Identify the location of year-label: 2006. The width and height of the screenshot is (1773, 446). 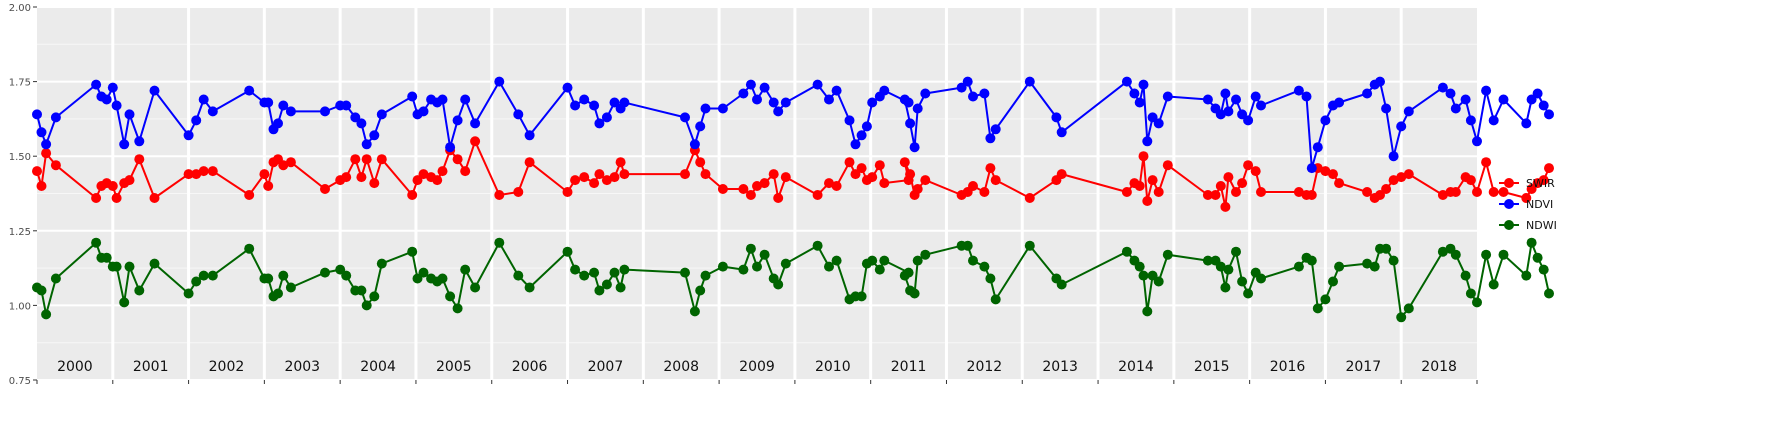
(530, 367).